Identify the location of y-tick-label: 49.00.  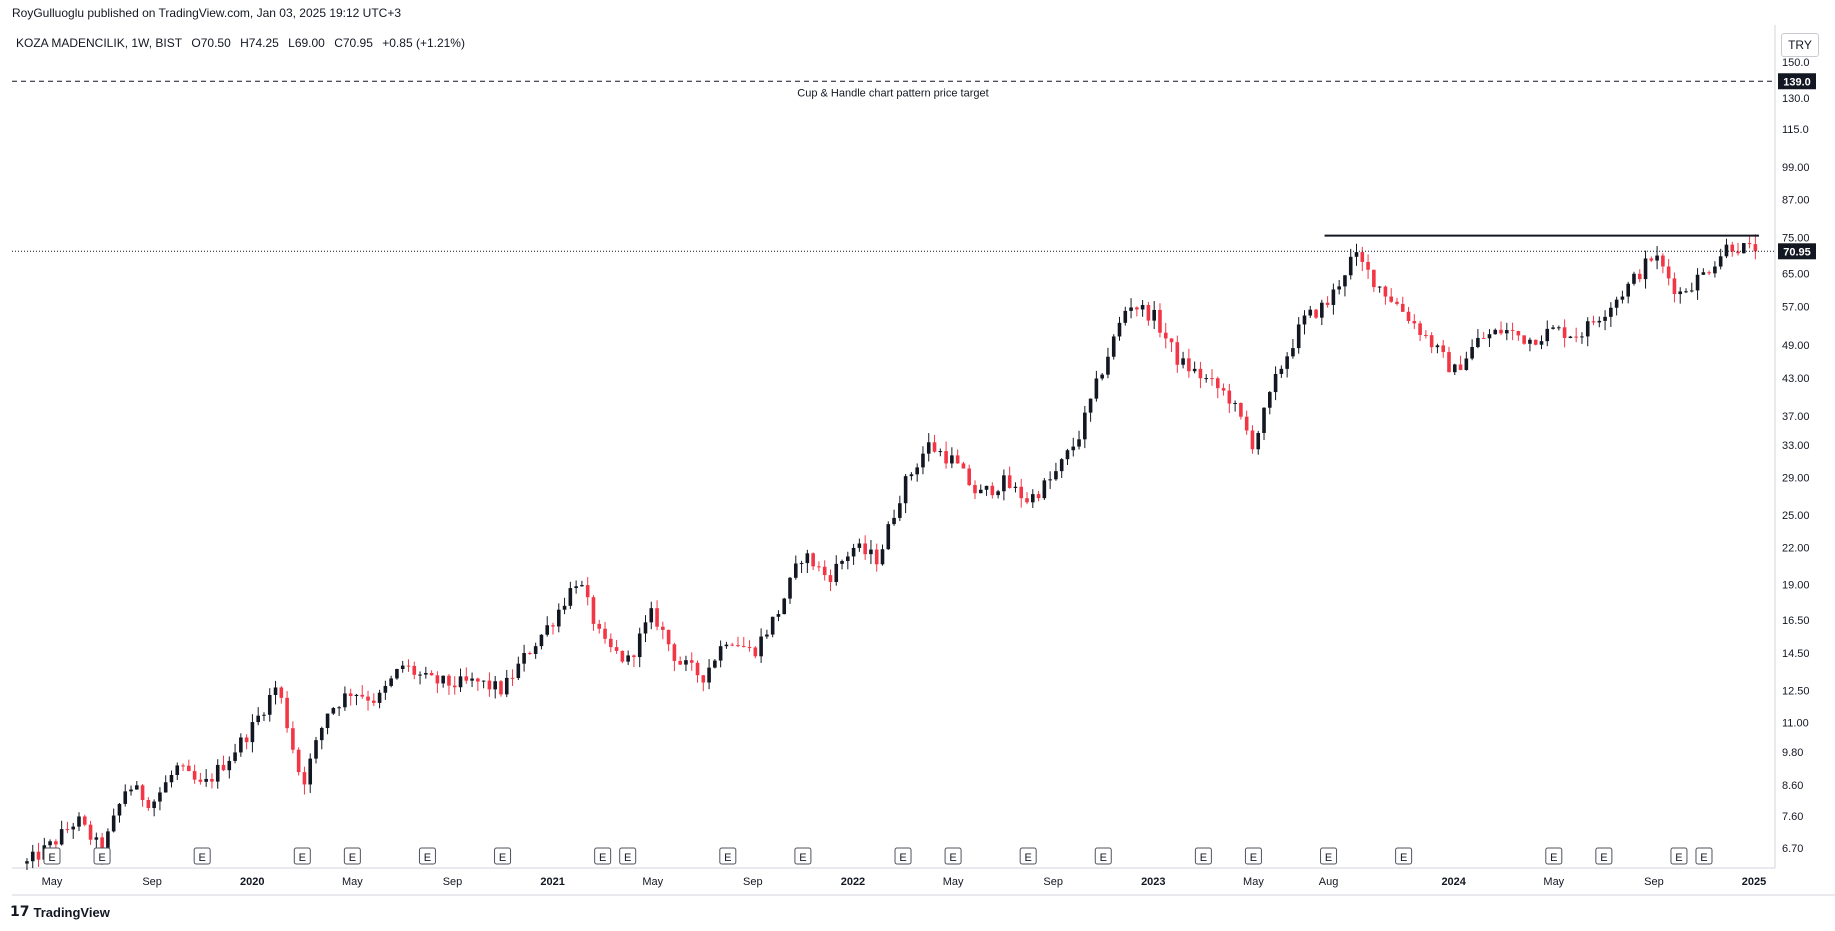
(1796, 346).